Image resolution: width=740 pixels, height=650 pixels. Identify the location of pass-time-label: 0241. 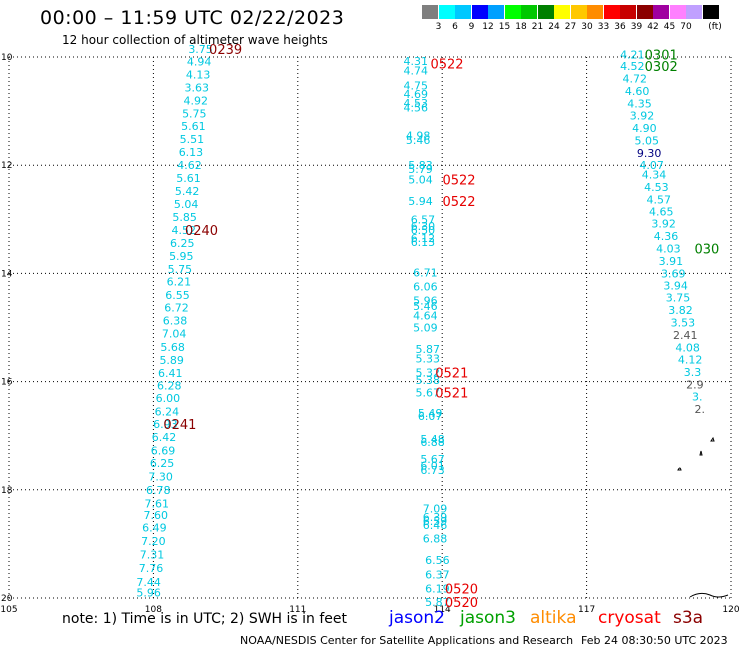
(179, 425).